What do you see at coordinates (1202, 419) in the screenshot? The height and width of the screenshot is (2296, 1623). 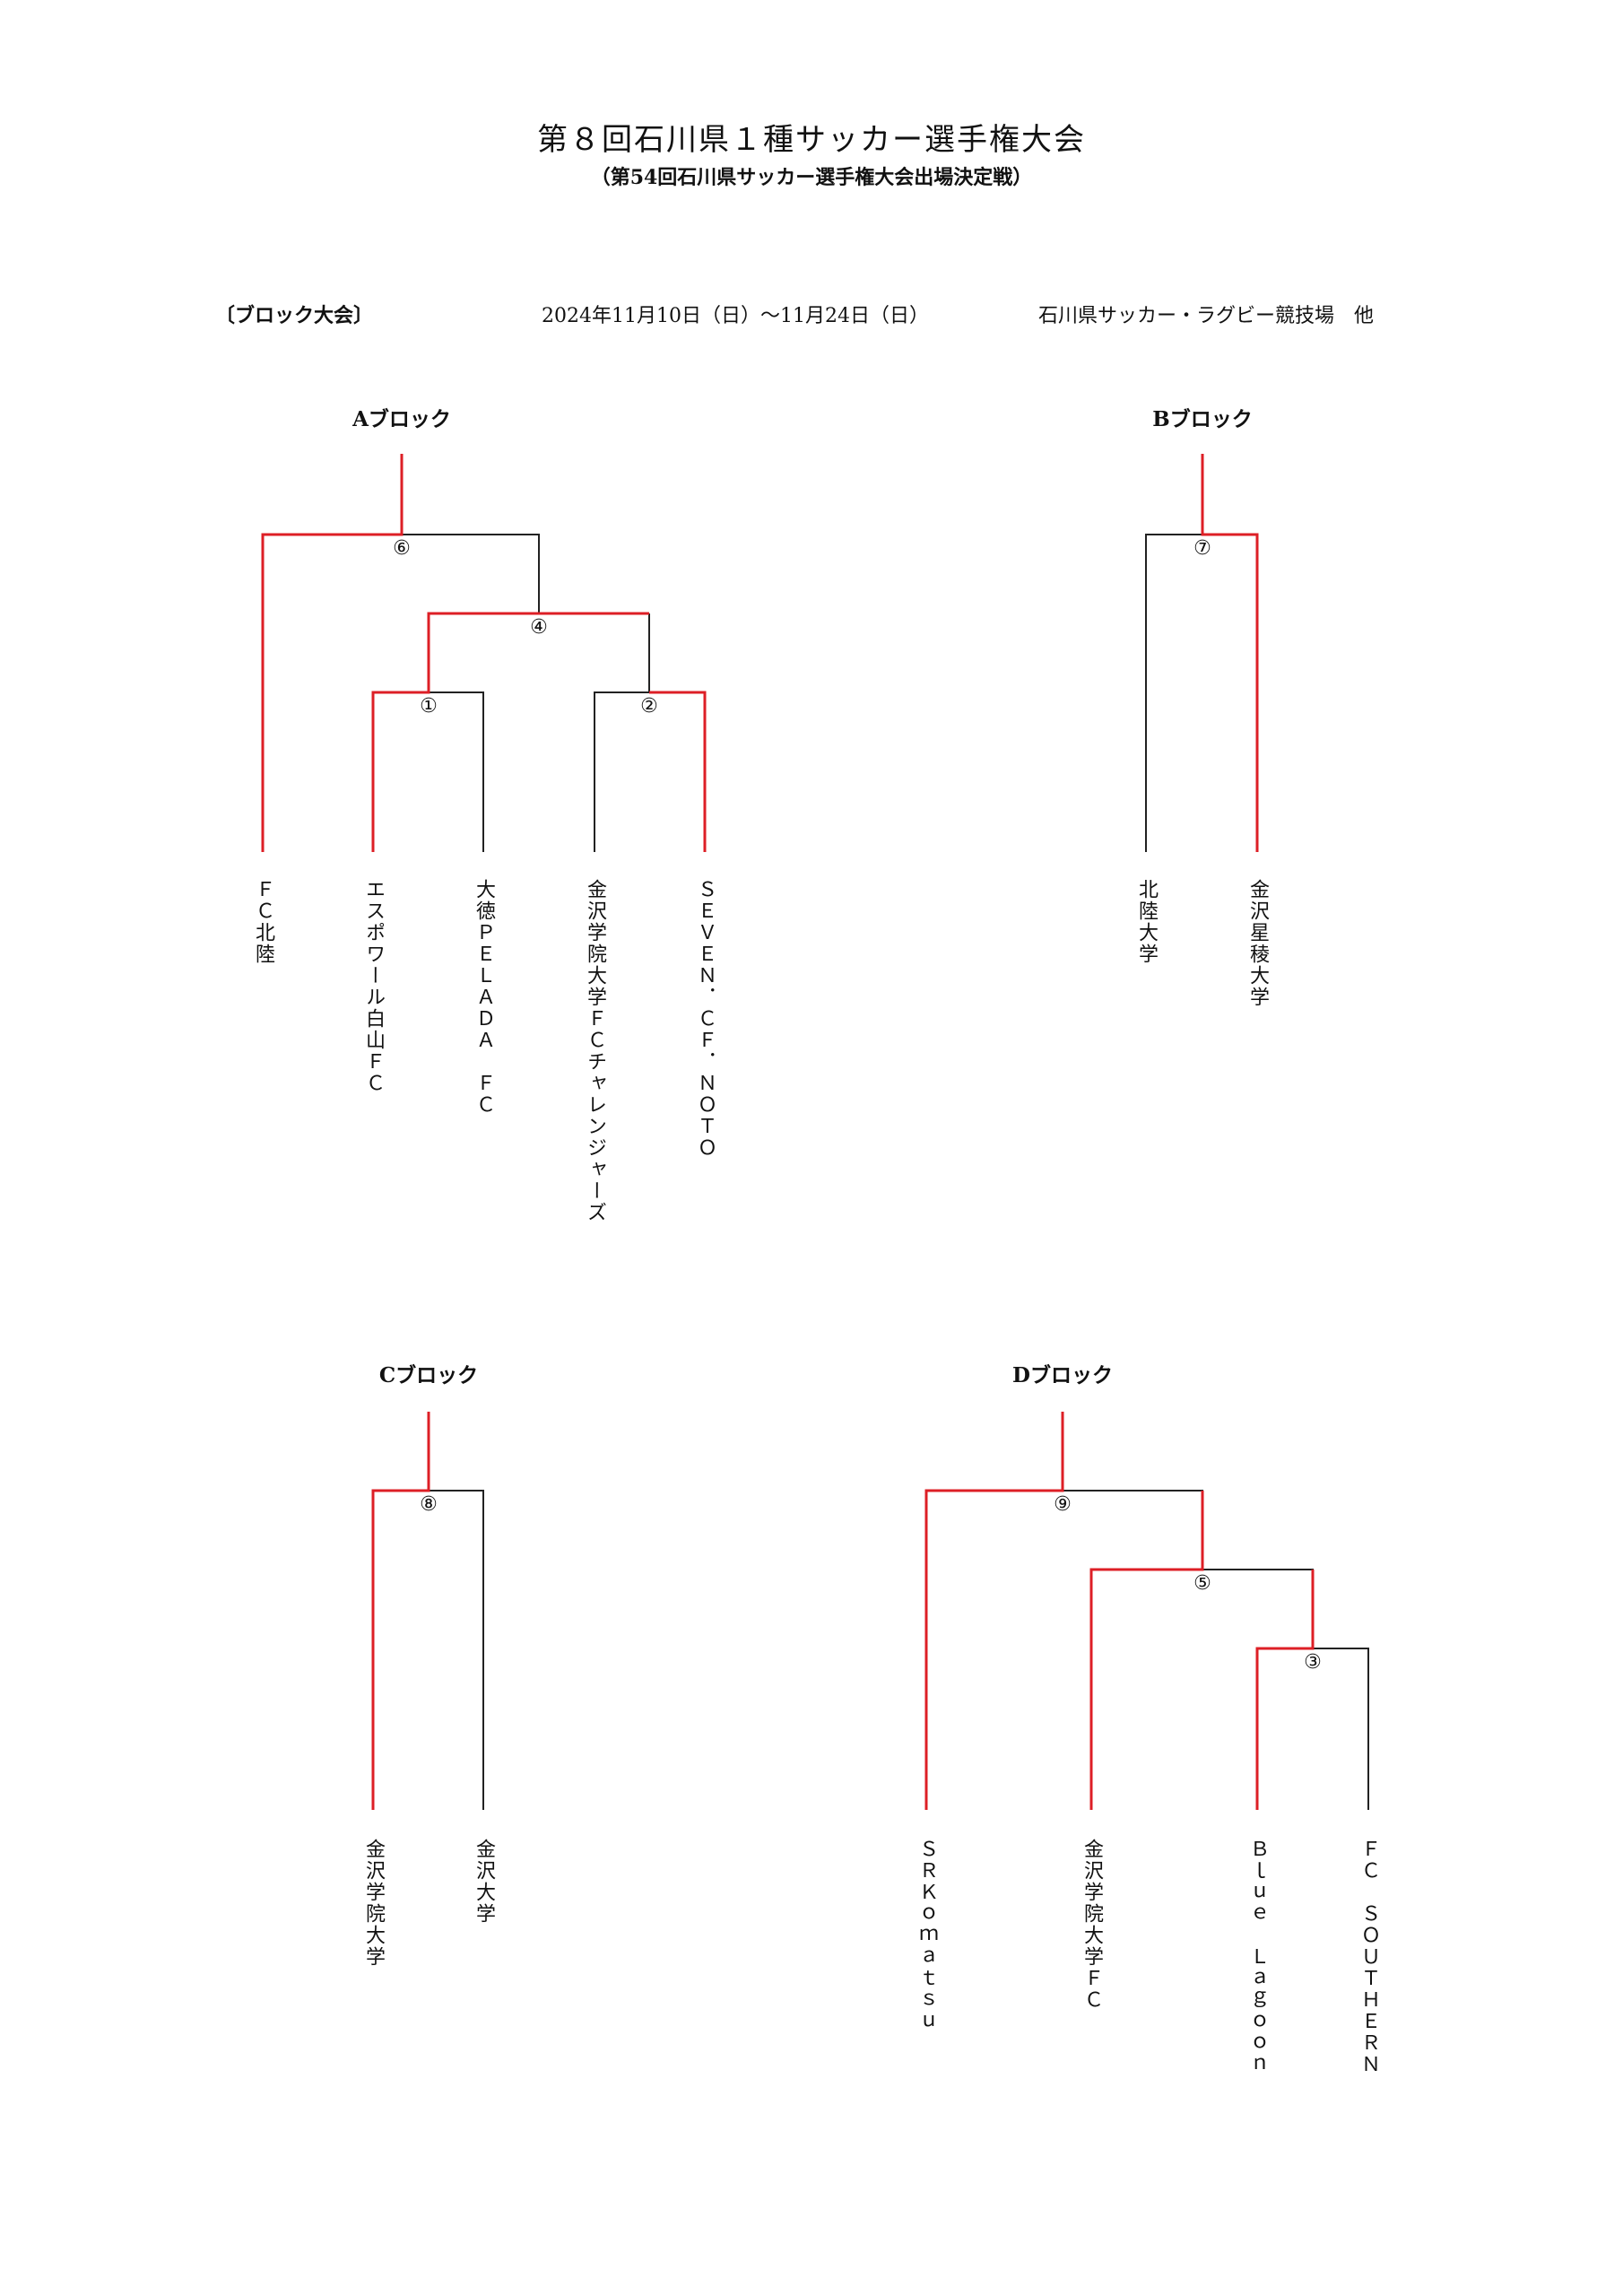 I see `block-b-title: Bブロック` at bounding box center [1202, 419].